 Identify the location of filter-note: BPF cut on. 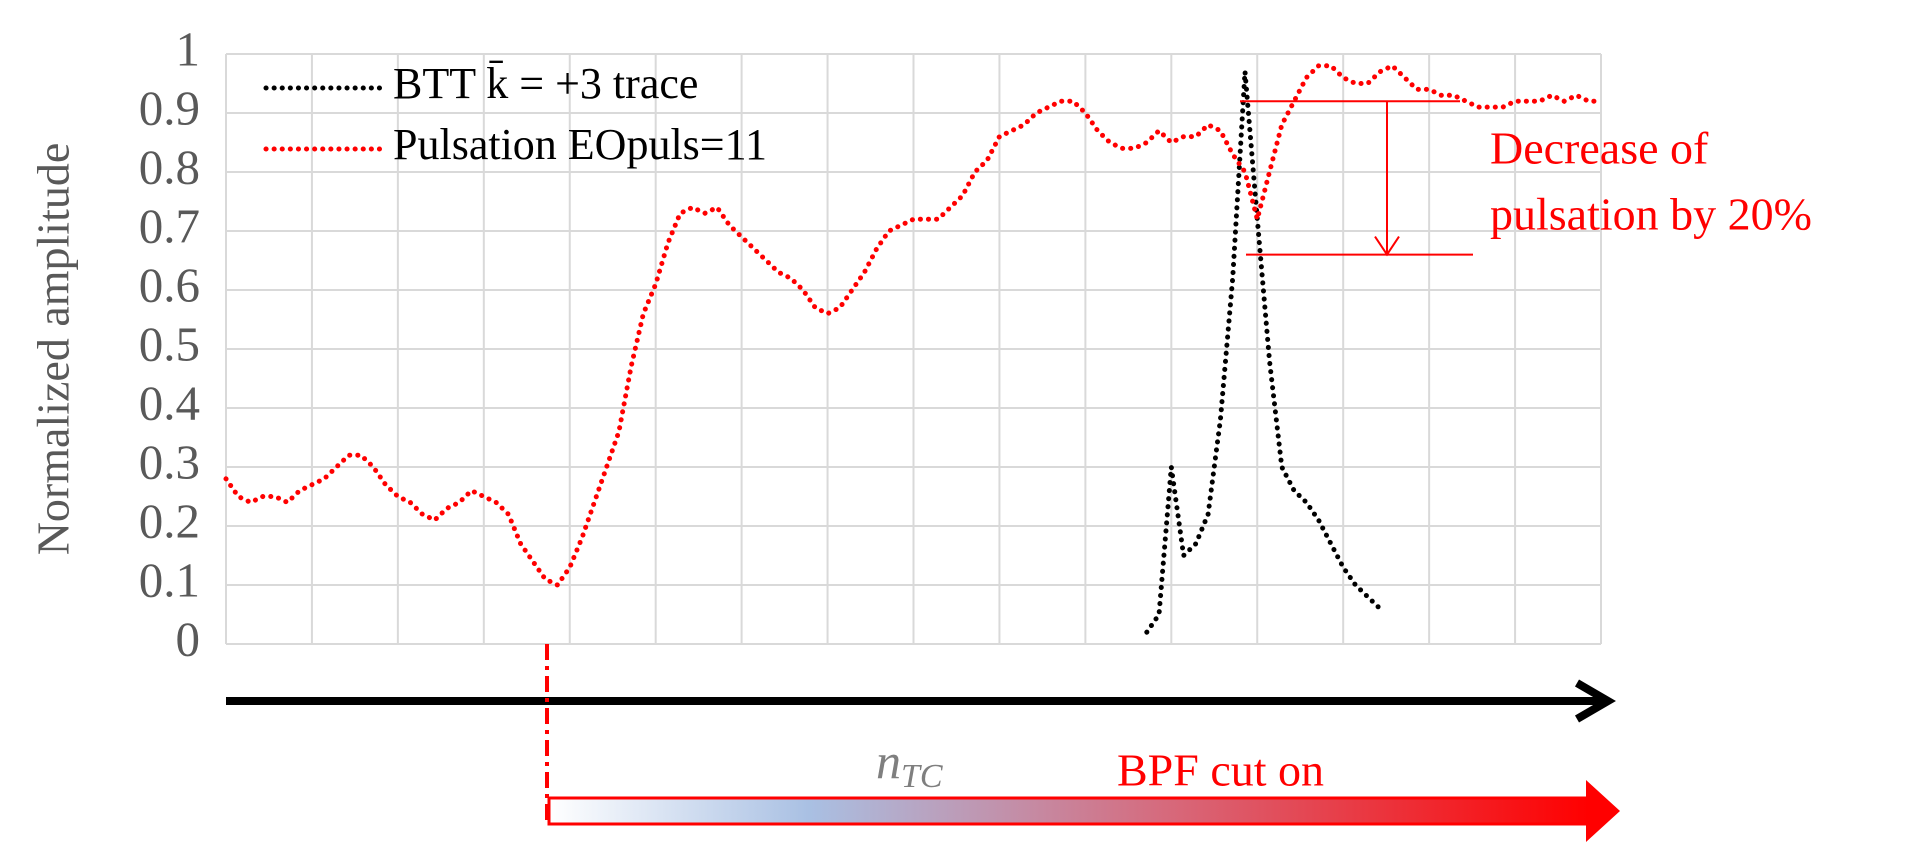
(1220, 770).